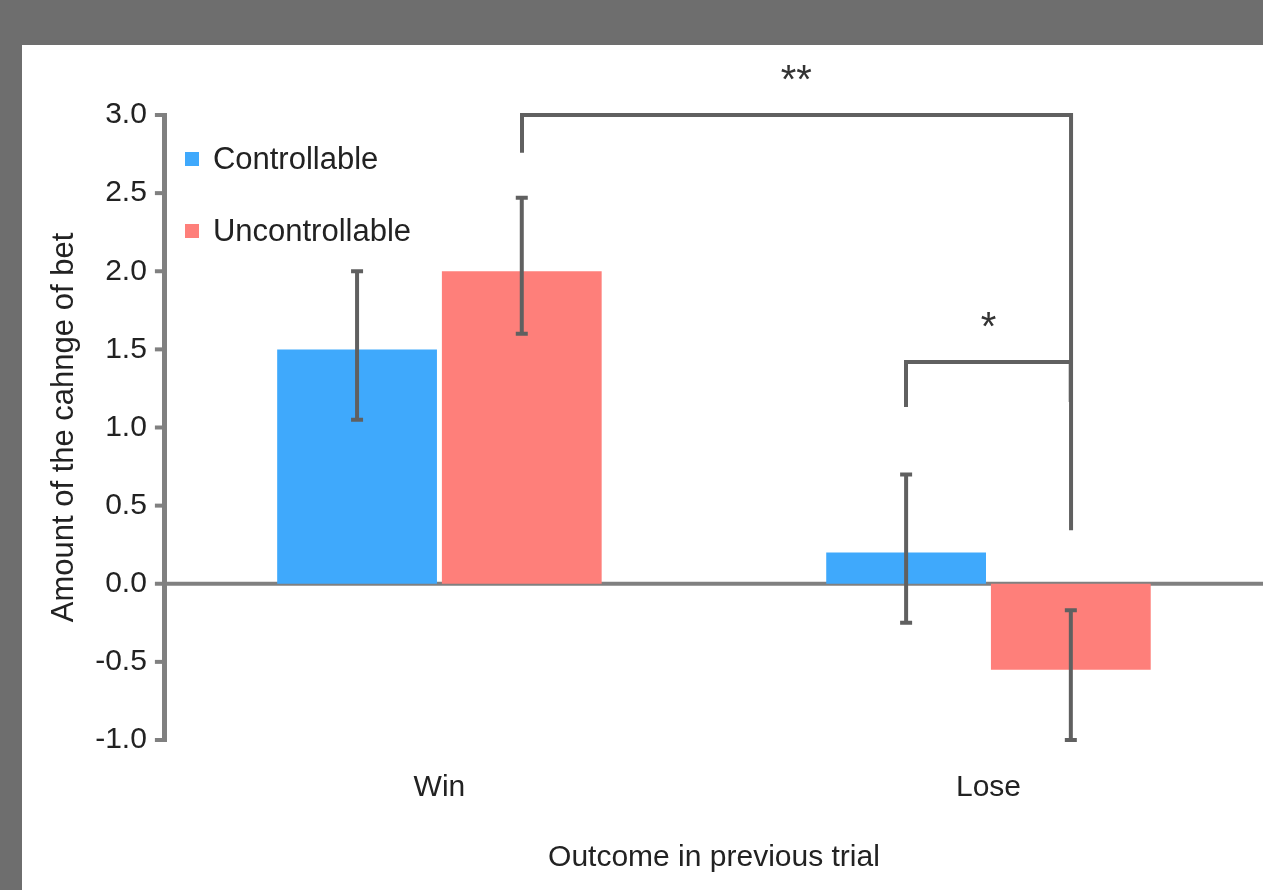 This screenshot has width=1263, height=890. Describe the element at coordinates (988, 327) in the screenshot. I see `annotation: *` at that location.